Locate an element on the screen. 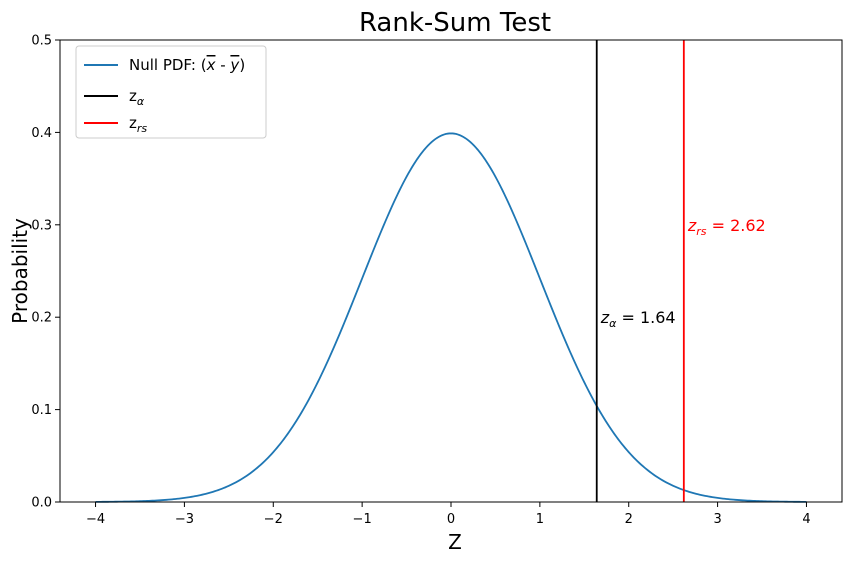  legend-label-z-α: zα is located at coordinates (137, 97).